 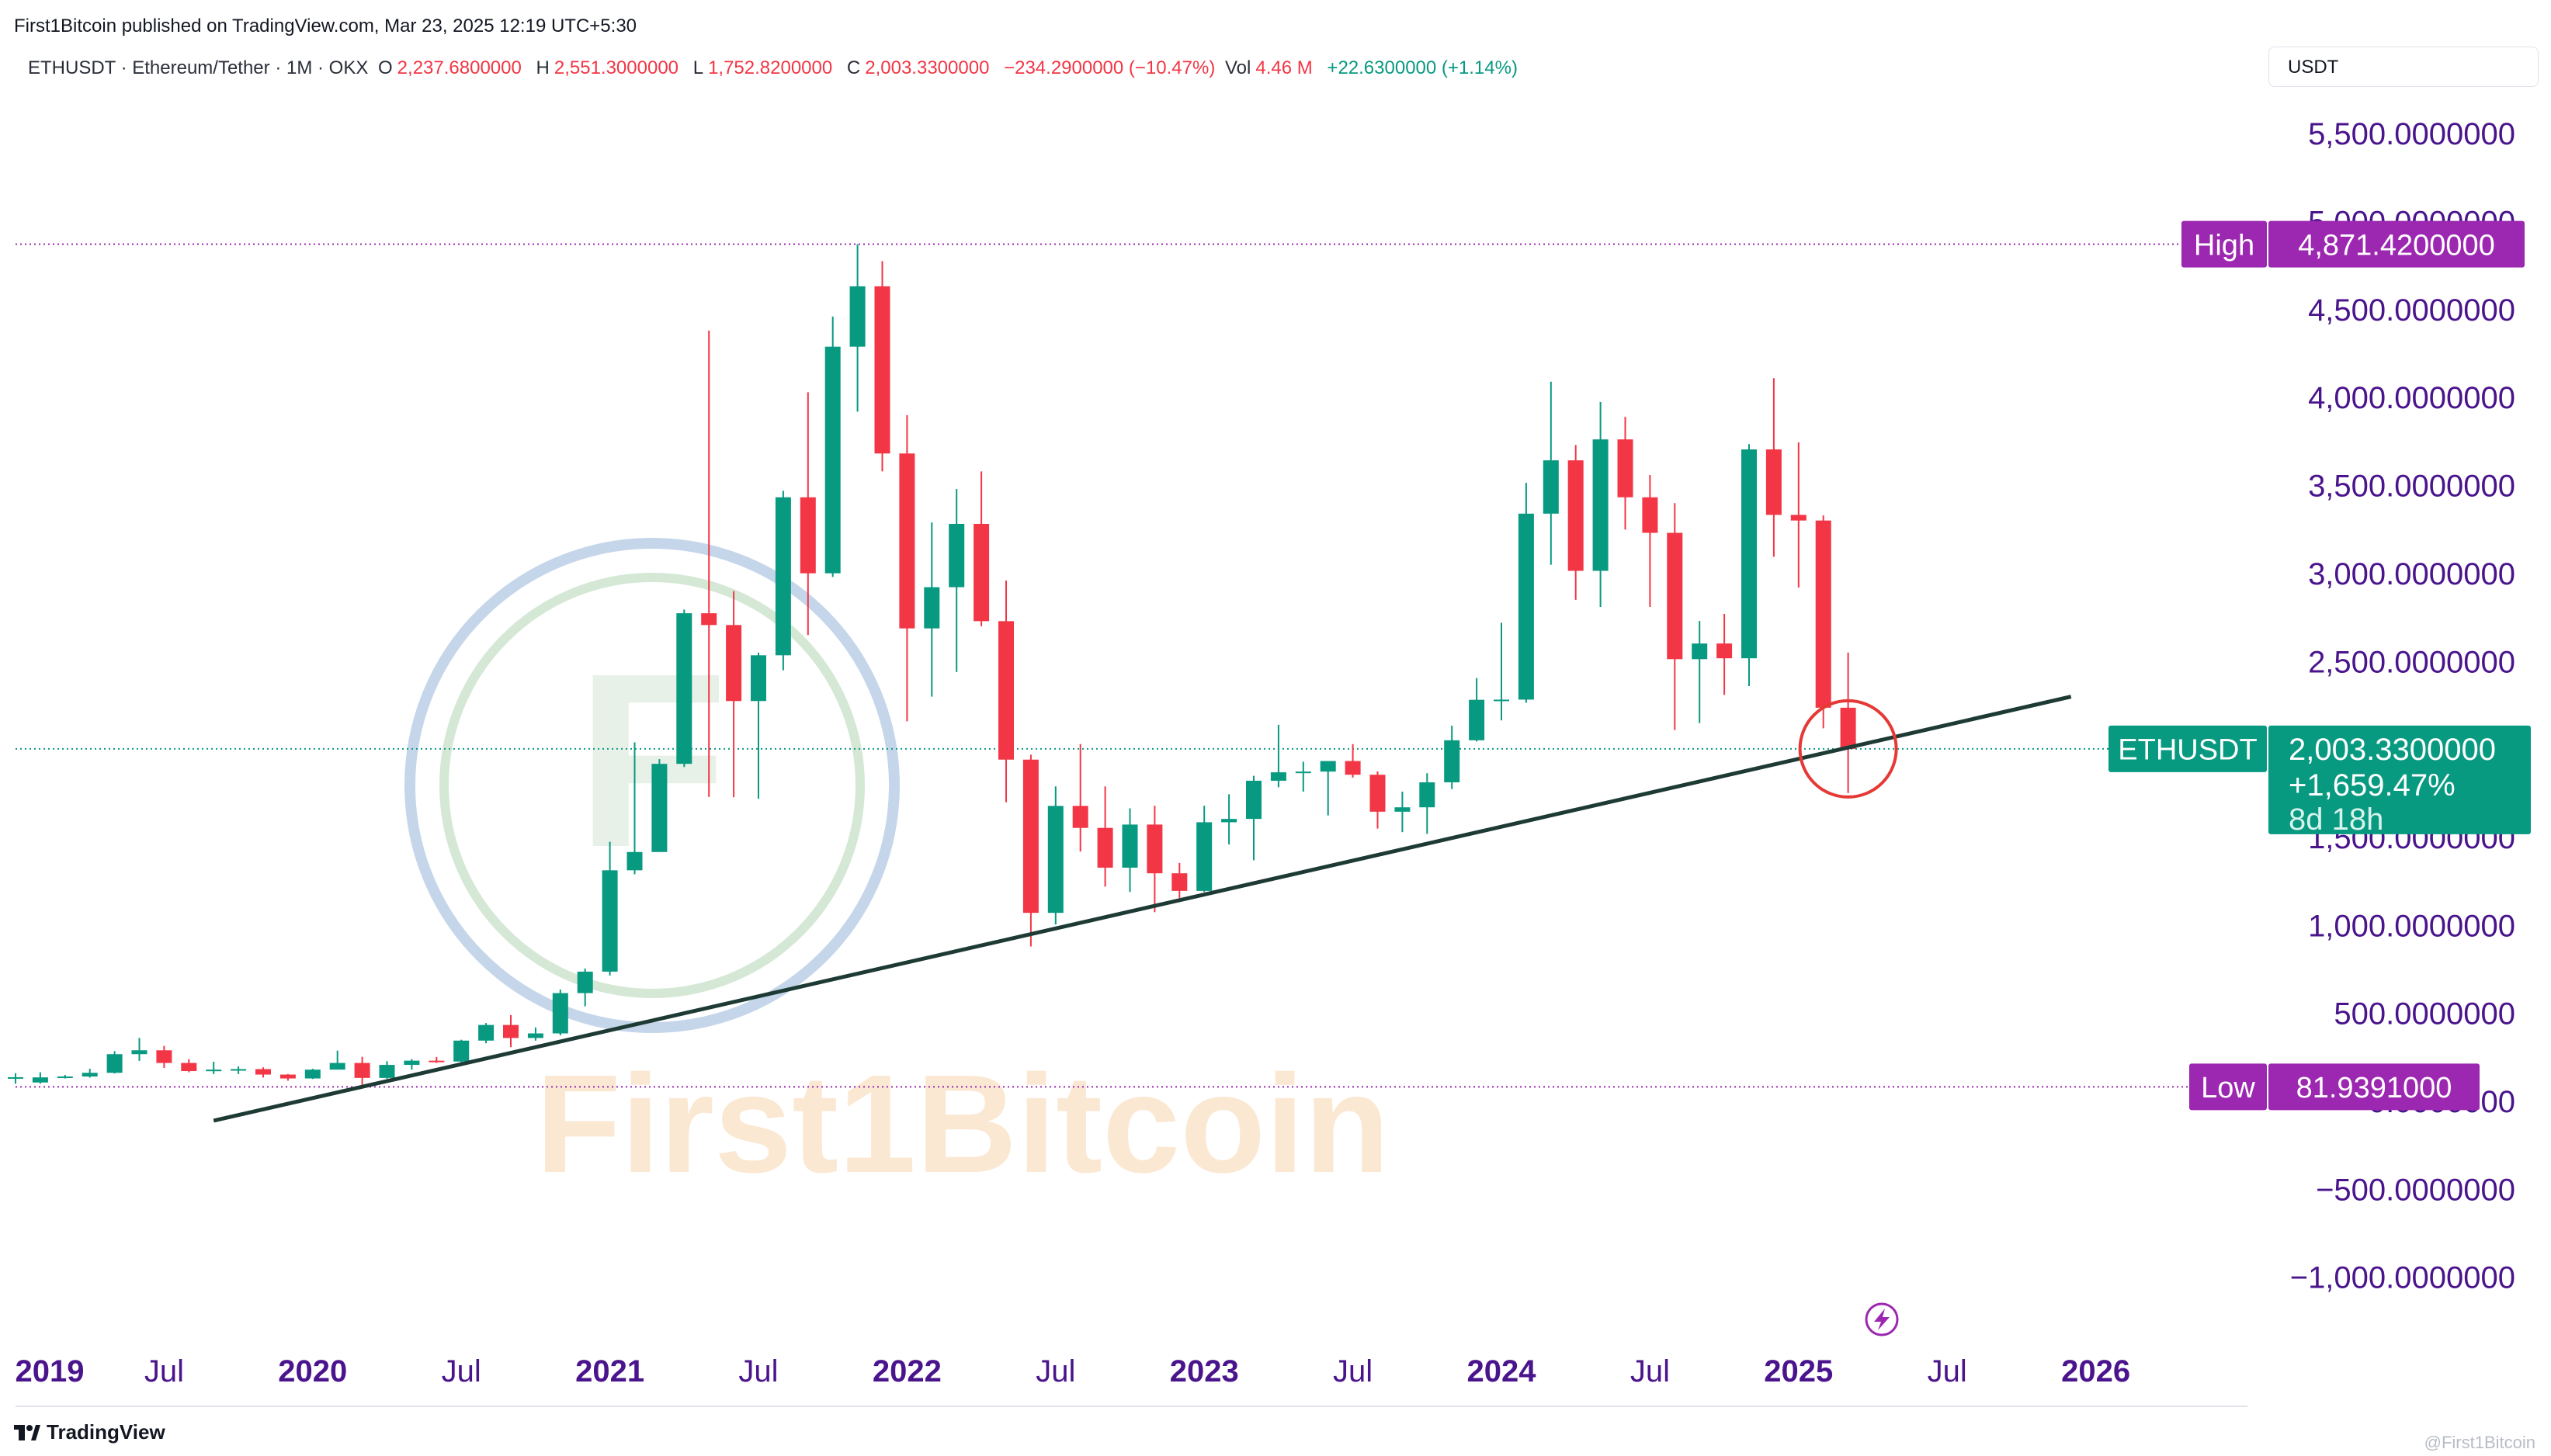 What do you see at coordinates (651, 760) in the screenshot?
I see `svg-text: F` at bounding box center [651, 760].